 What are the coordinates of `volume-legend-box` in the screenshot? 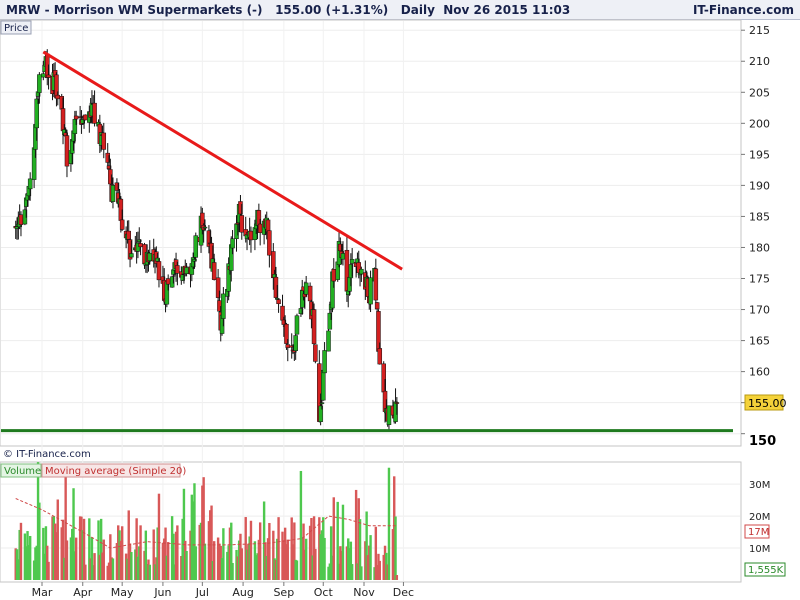 It's located at (21, 470).